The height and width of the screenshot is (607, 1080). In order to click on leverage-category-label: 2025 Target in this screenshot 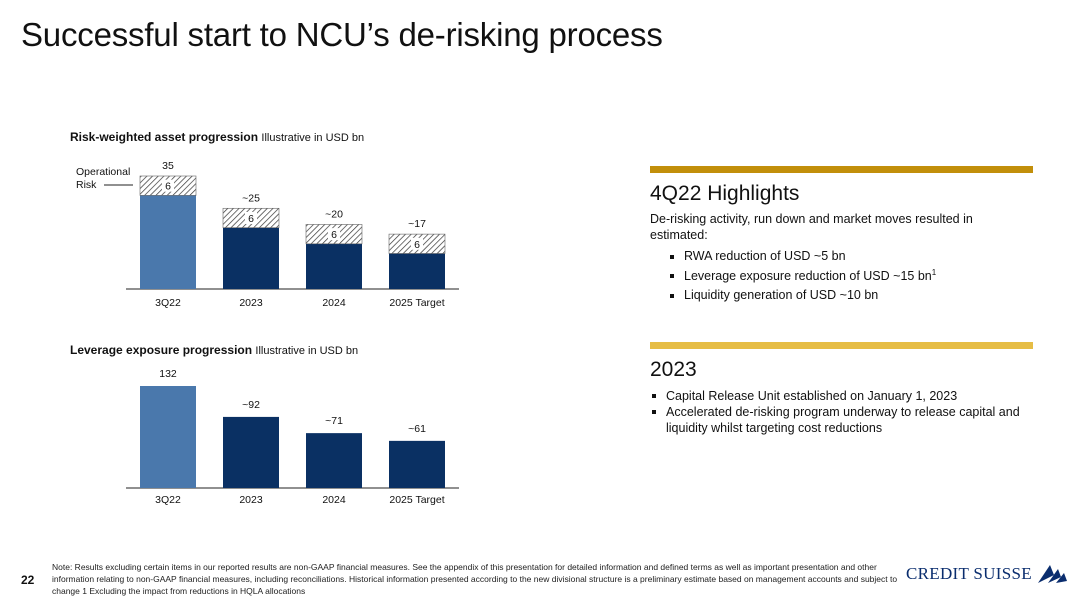, I will do `click(416, 500)`.